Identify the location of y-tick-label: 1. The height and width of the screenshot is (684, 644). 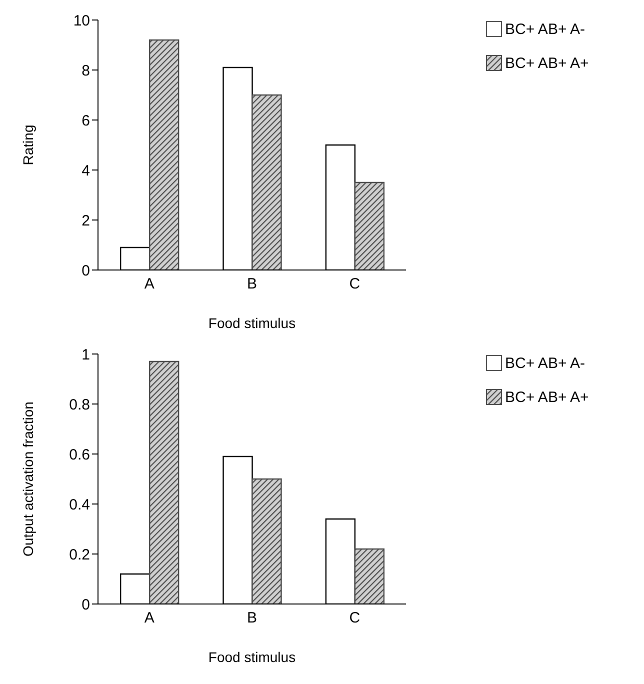
(86, 355).